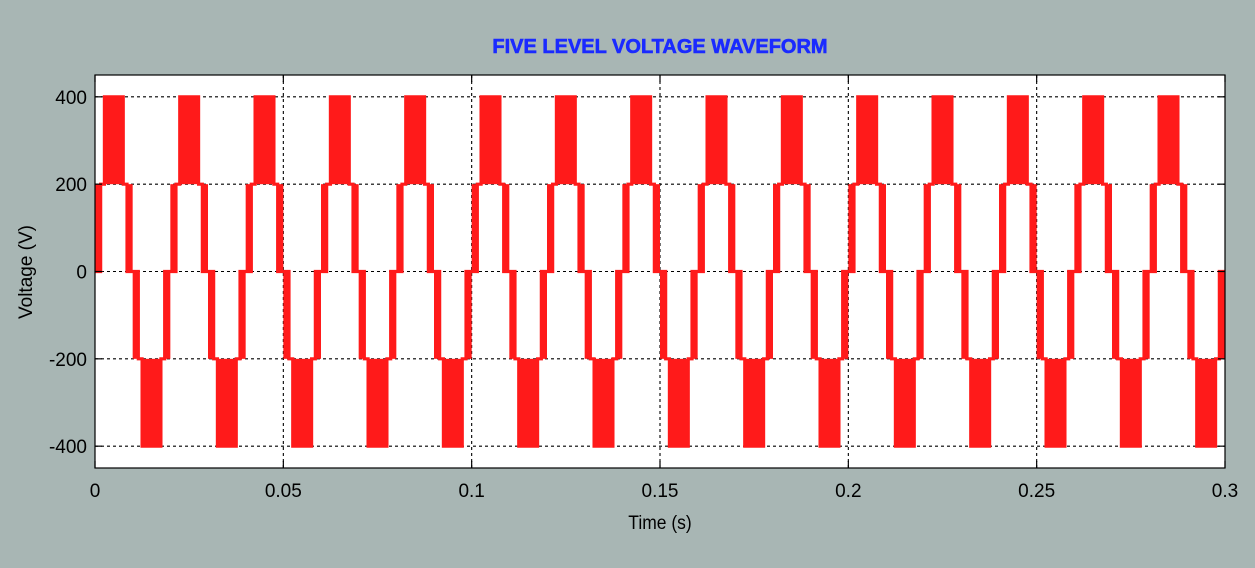 The image size is (1255, 568). I want to click on chart-title: FIVE LEVEL VOLTAGE WAVEFORM, so click(659, 47).